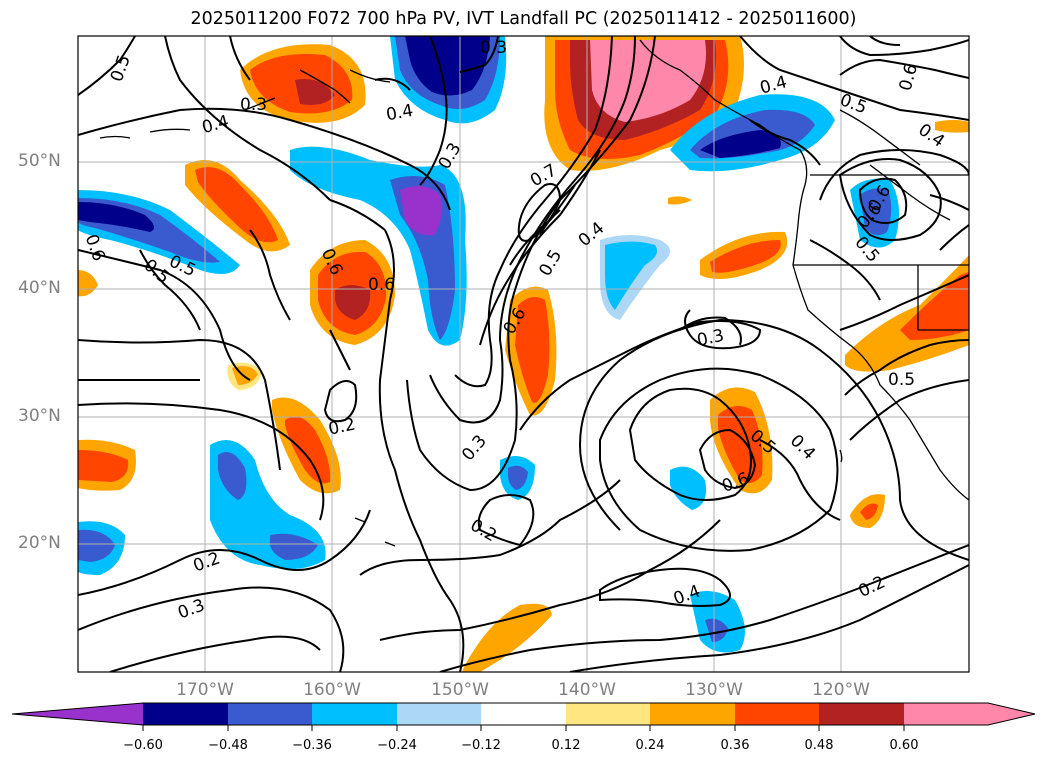 Image resolution: width=1047 pixels, height=765 pixels. I want to click on colorbar-tick-label: 0.48, so click(819, 745).